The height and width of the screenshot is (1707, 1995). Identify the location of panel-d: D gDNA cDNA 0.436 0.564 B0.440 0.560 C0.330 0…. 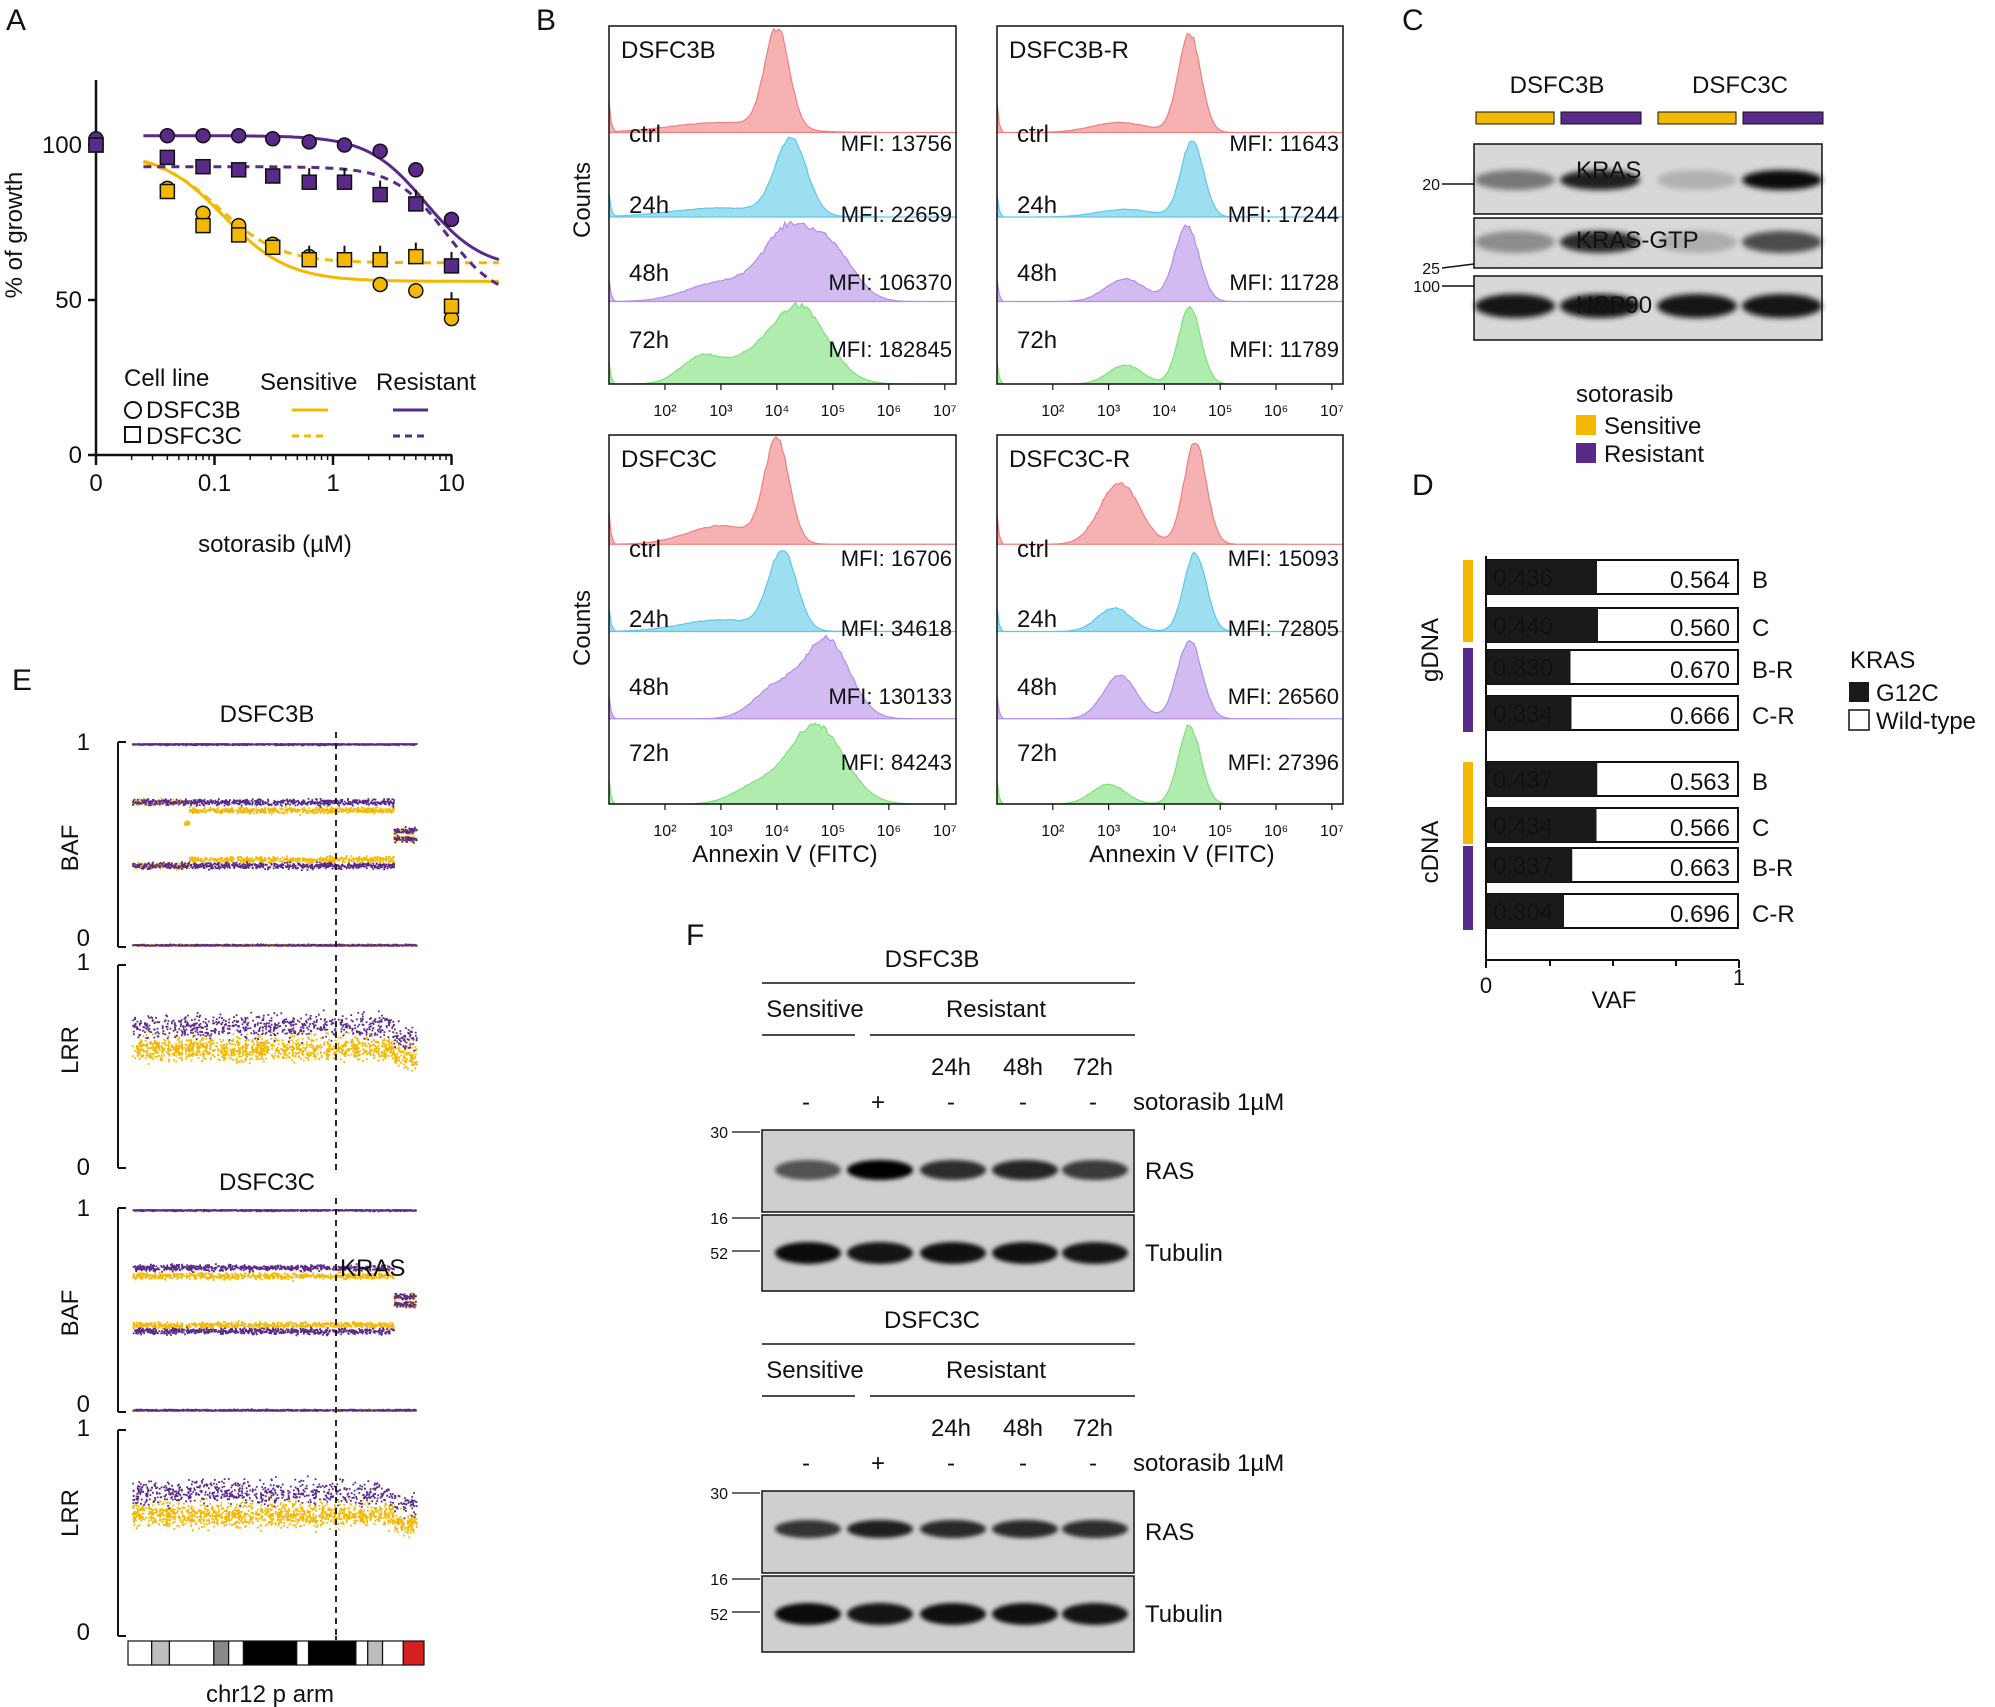
(1694, 741).